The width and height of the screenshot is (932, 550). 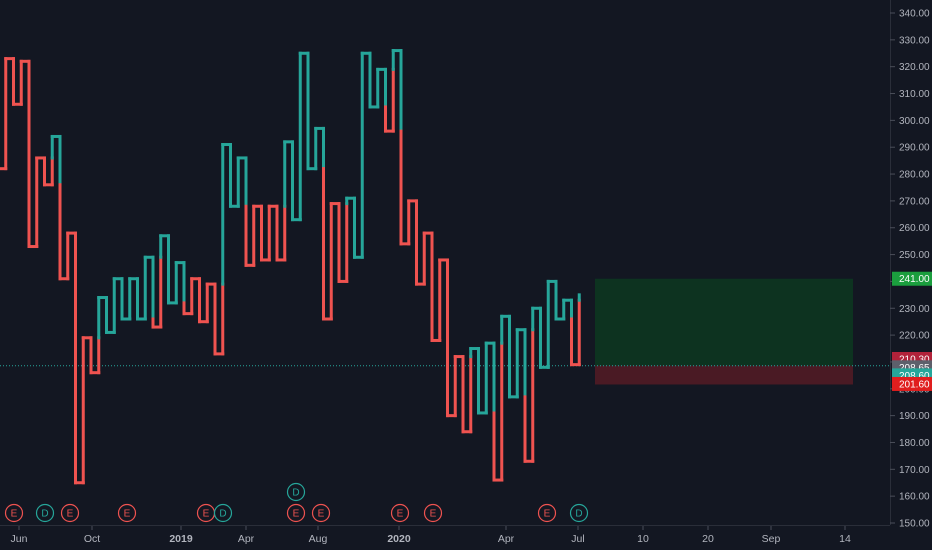 What do you see at coordinates (845, 539) in the screenshot?
I see `time-tick-label: 14` at bounding box center [845, 539].